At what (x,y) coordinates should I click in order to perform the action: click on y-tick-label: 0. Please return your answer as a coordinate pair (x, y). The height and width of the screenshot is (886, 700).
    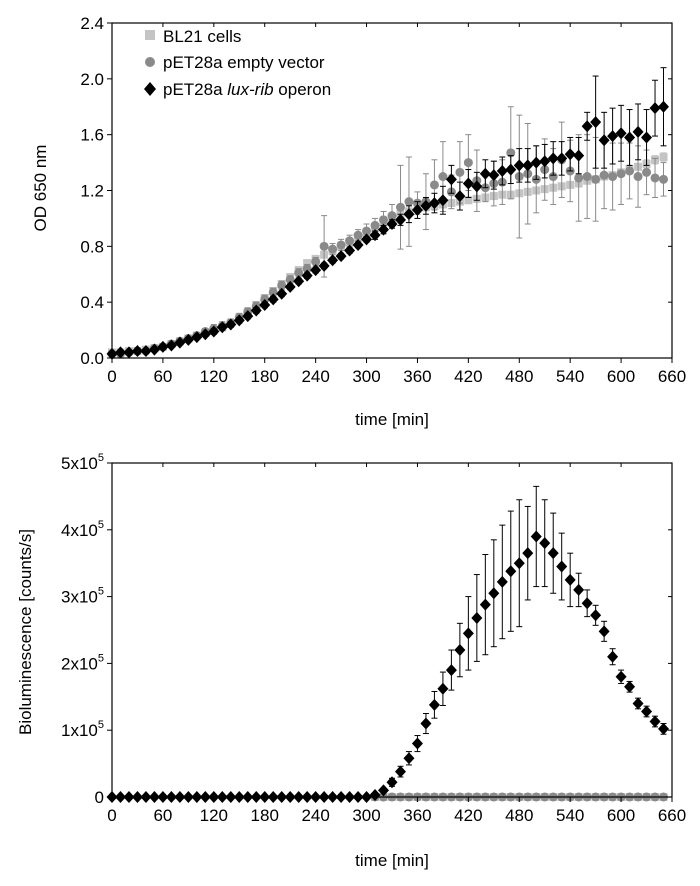
    Looking at the image, I should click on (99, 797).